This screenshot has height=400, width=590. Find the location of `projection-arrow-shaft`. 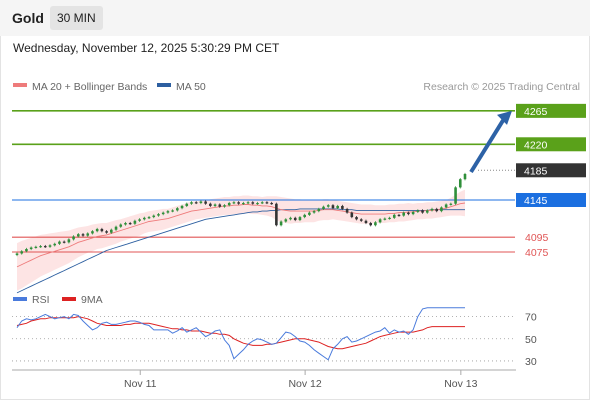

projection-arrow-shaft is located at coordinates (487, 145).